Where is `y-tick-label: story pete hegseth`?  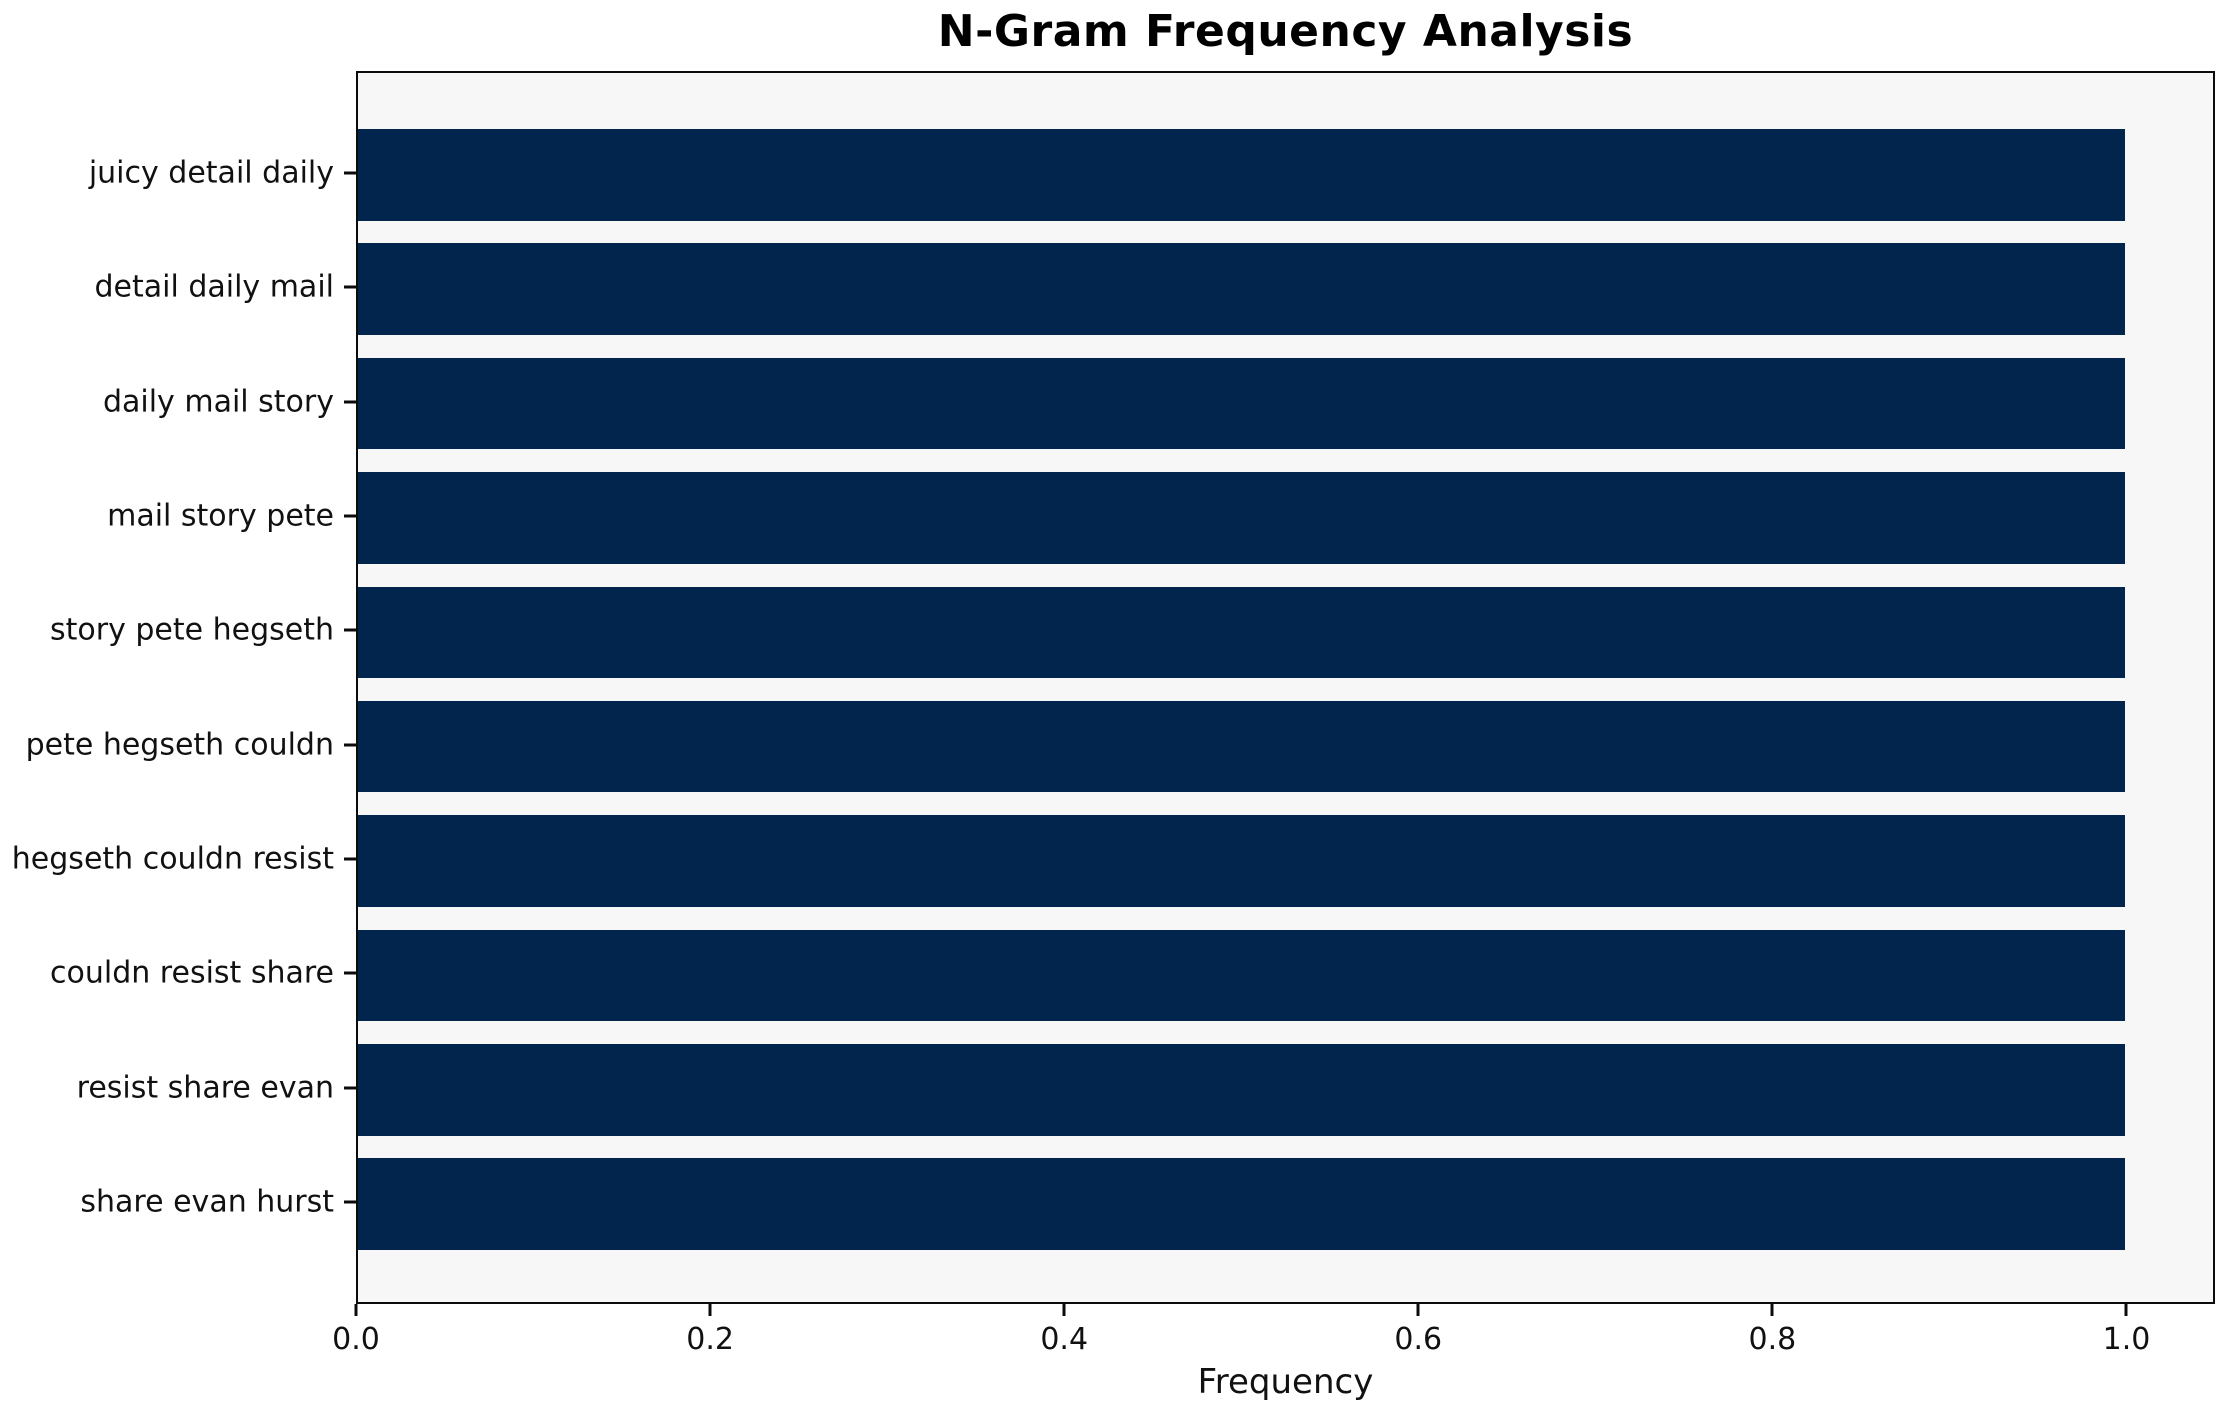
y-tick-label: story pete hegseth is located at coordinates (191, 630).